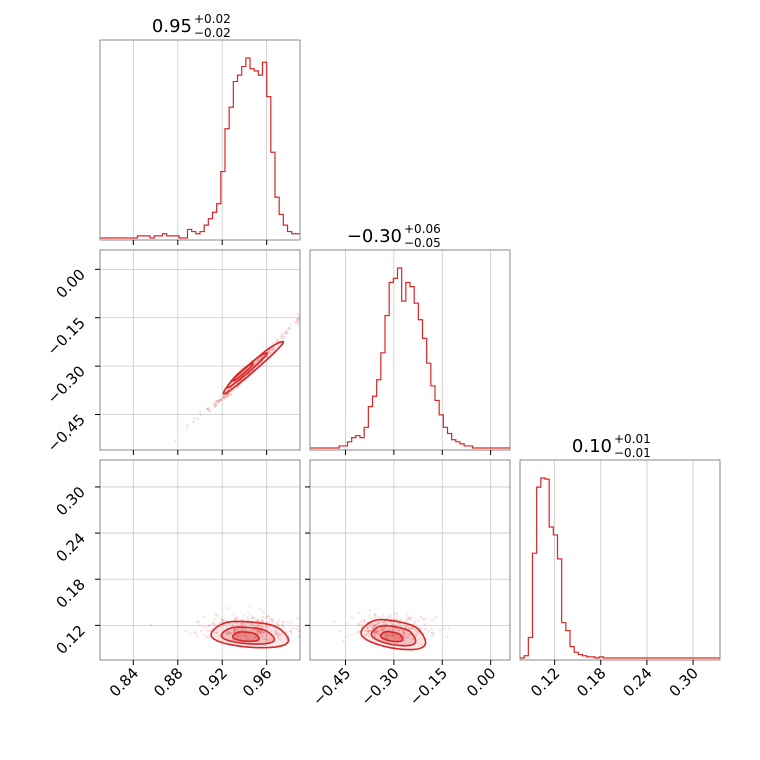 Image resolution: width=760 pixels, height=760 pixels. What do you see at coordinates (212, 19) in the screenshot?
I see `param-title-plus: +0.02` at bounding box center [212, 19].